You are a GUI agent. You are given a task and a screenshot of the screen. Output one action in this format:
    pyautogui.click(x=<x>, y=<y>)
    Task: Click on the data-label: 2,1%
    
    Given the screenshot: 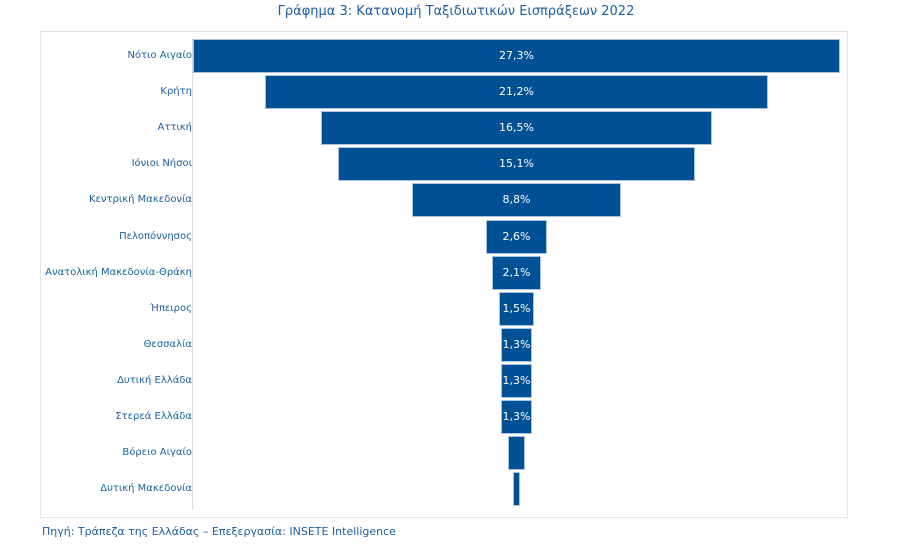 What is the action you would take?
    pyautogui.click(x=516, y=272)
    